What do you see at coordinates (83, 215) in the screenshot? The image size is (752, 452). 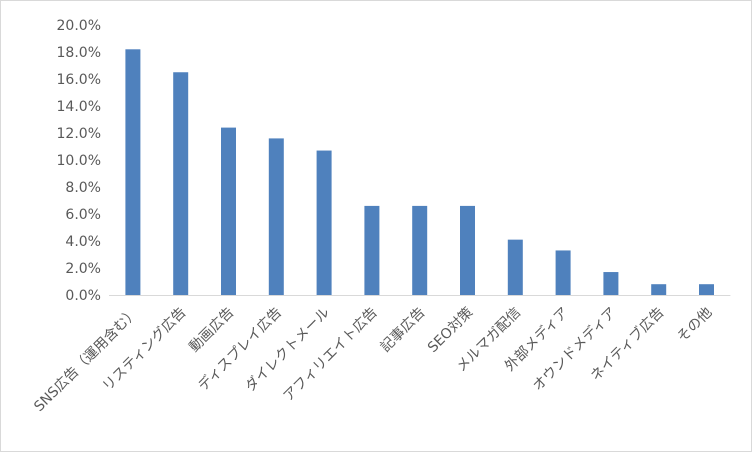 I see `y-tick-label: 6.0%` at bounding box center [83, 215].